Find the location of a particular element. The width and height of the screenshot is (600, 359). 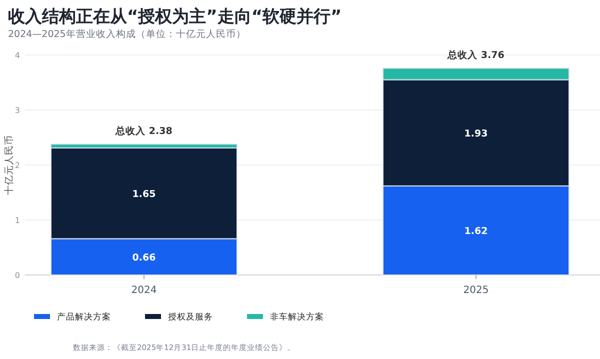

legend-label: 非车解决方案 is located at coordinates (297, 317).